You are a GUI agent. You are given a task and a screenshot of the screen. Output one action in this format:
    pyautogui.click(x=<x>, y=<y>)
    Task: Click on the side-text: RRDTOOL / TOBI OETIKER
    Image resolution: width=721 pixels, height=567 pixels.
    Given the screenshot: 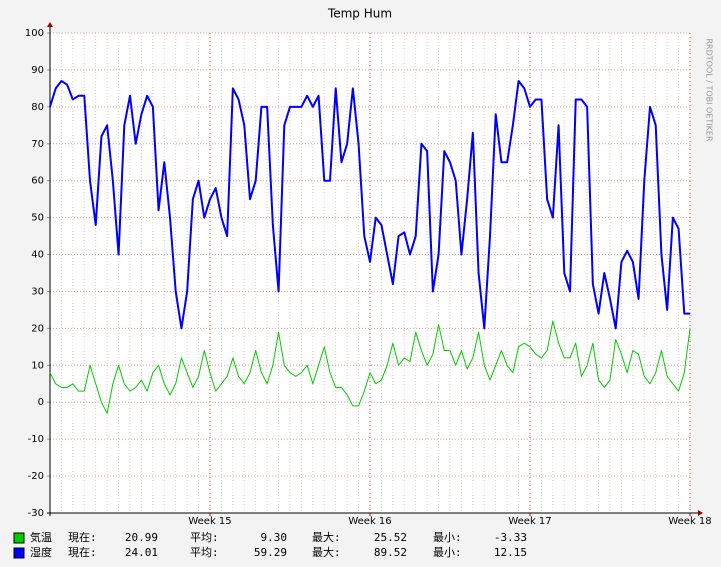 What is the action you would take?
    pyautogui.click(x=709, y=89)
    